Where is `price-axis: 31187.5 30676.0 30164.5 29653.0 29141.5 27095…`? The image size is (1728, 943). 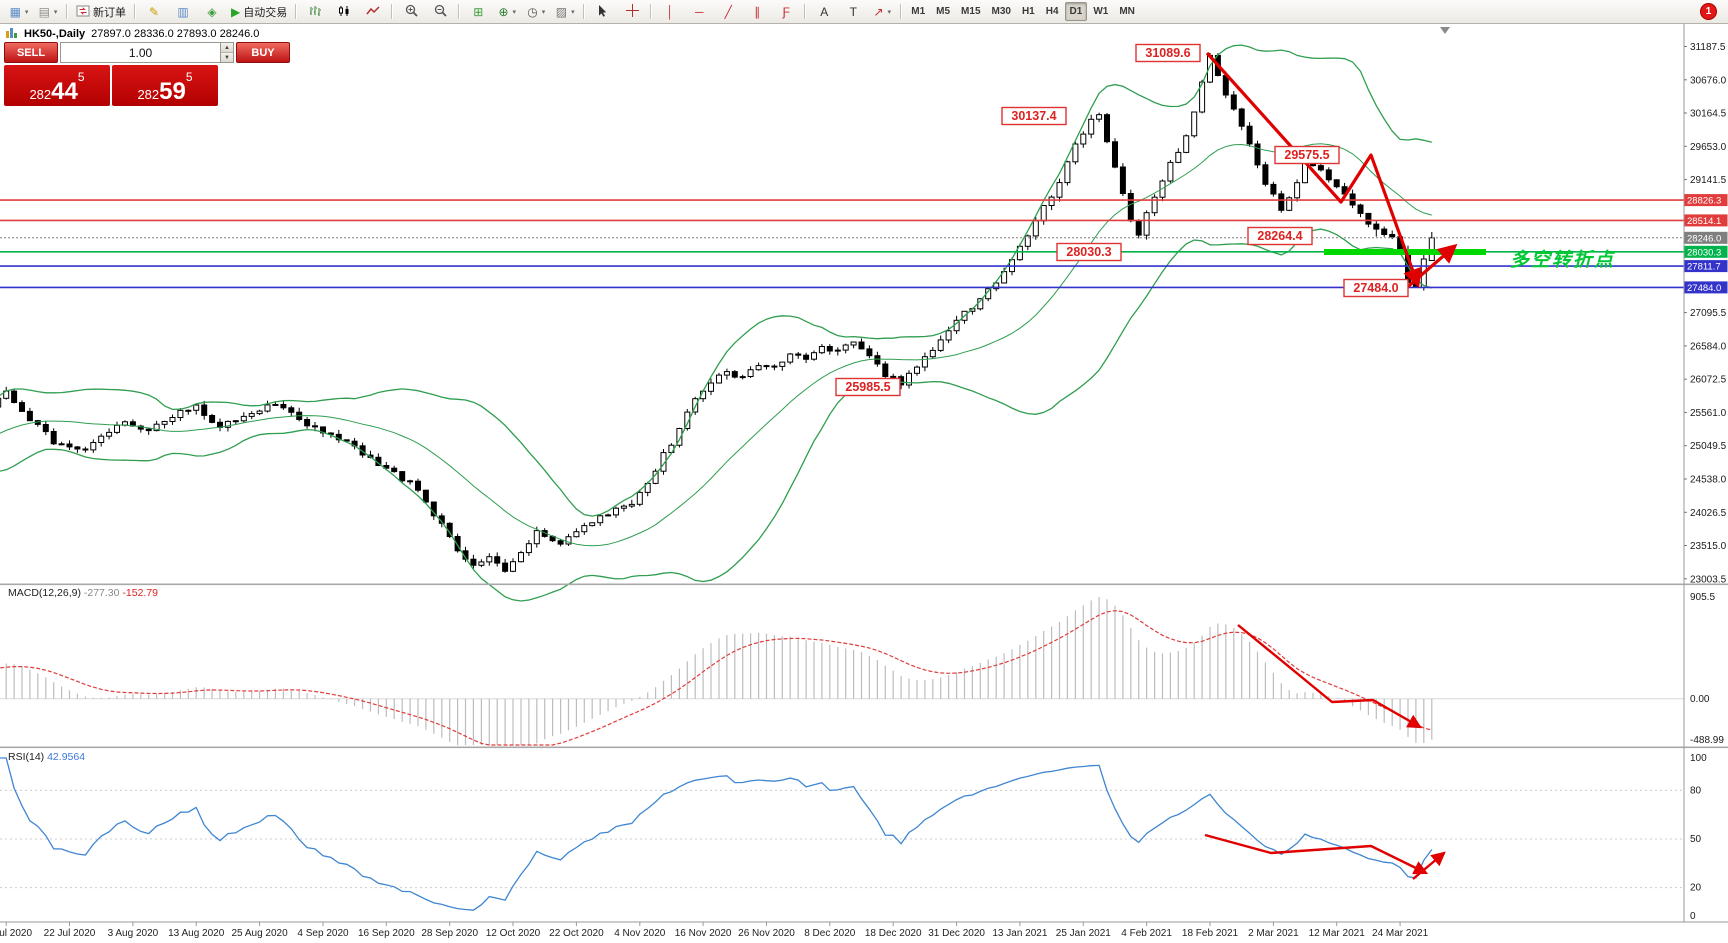 price-axis: 31187.5 30676.0 30164.5 29653.0 29141.5 27095… is located at coordinates (1706, 313).